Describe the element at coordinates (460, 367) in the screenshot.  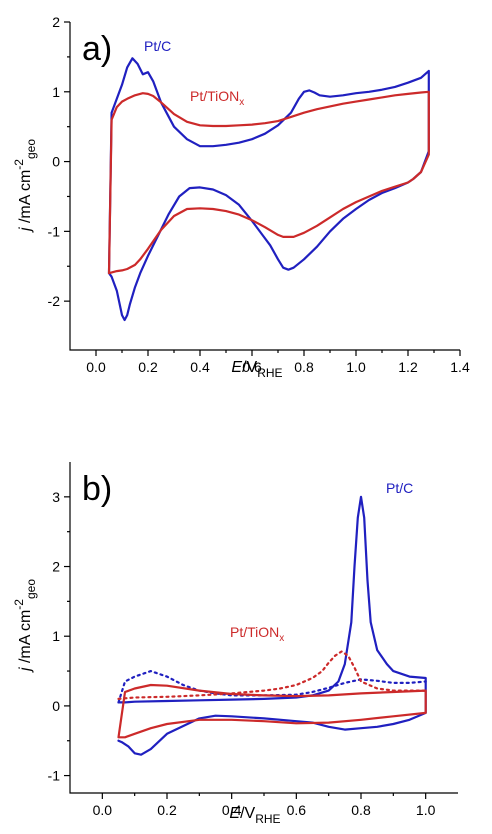
I see `x-tick-label: 1.4` at that location.